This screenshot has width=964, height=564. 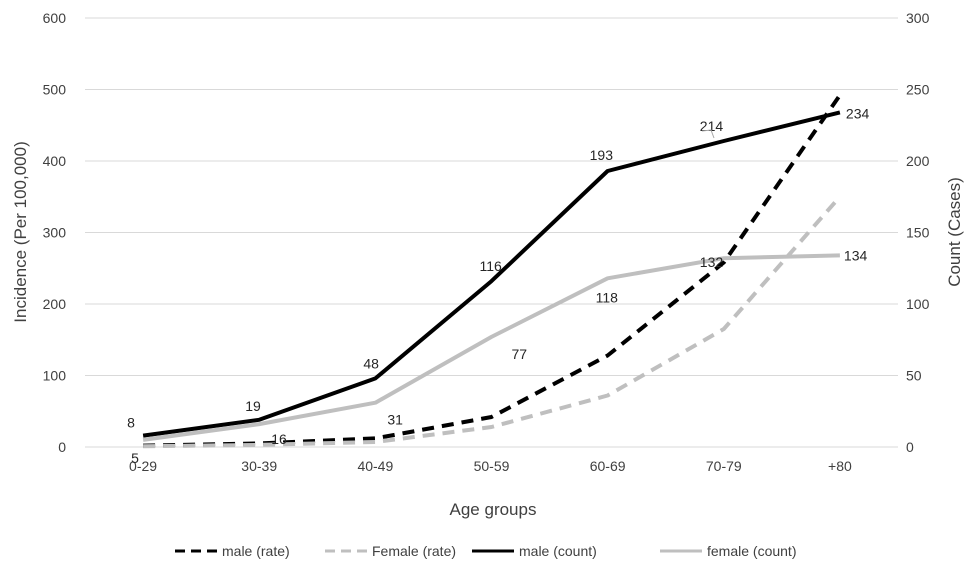 I want to click on x-tick-label: 30-39, so click(x=259, y=466).